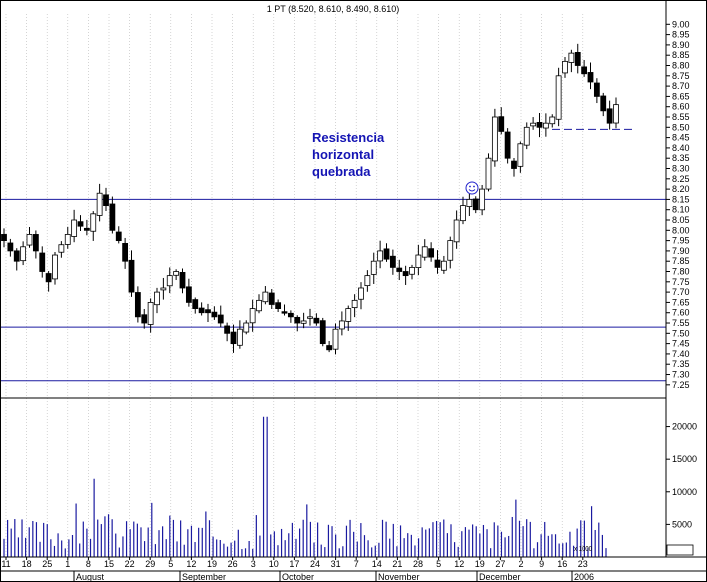 The width and height of the screenshot is (707, 582). What do you see at coordinates (377, 564) in the screenshot?
I see `day-tick-label: 14` at bounding box center [377, 564].